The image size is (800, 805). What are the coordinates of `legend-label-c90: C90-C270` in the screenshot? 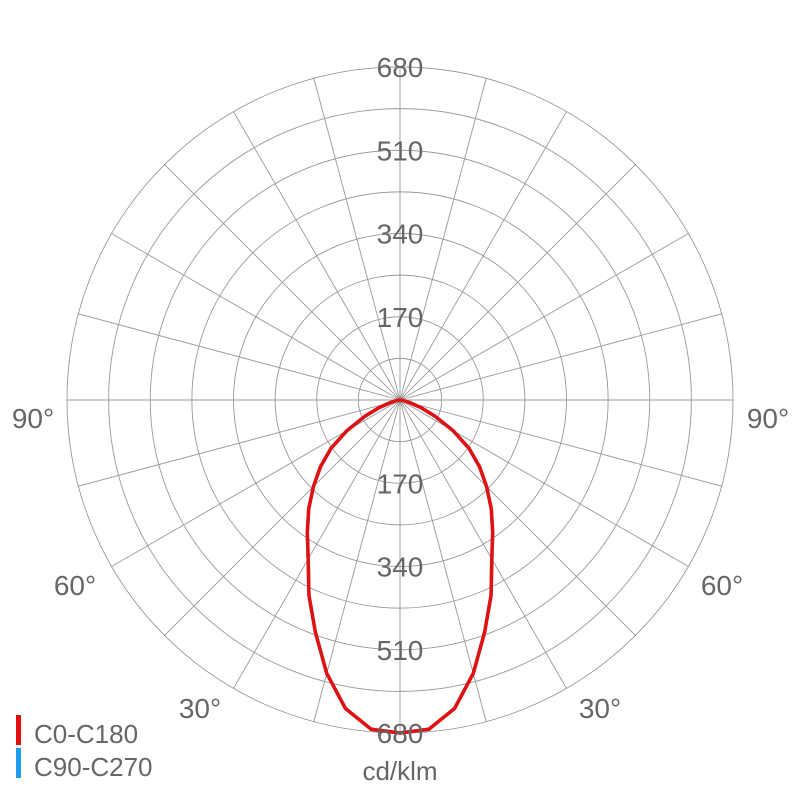 It's located at (93, 767).